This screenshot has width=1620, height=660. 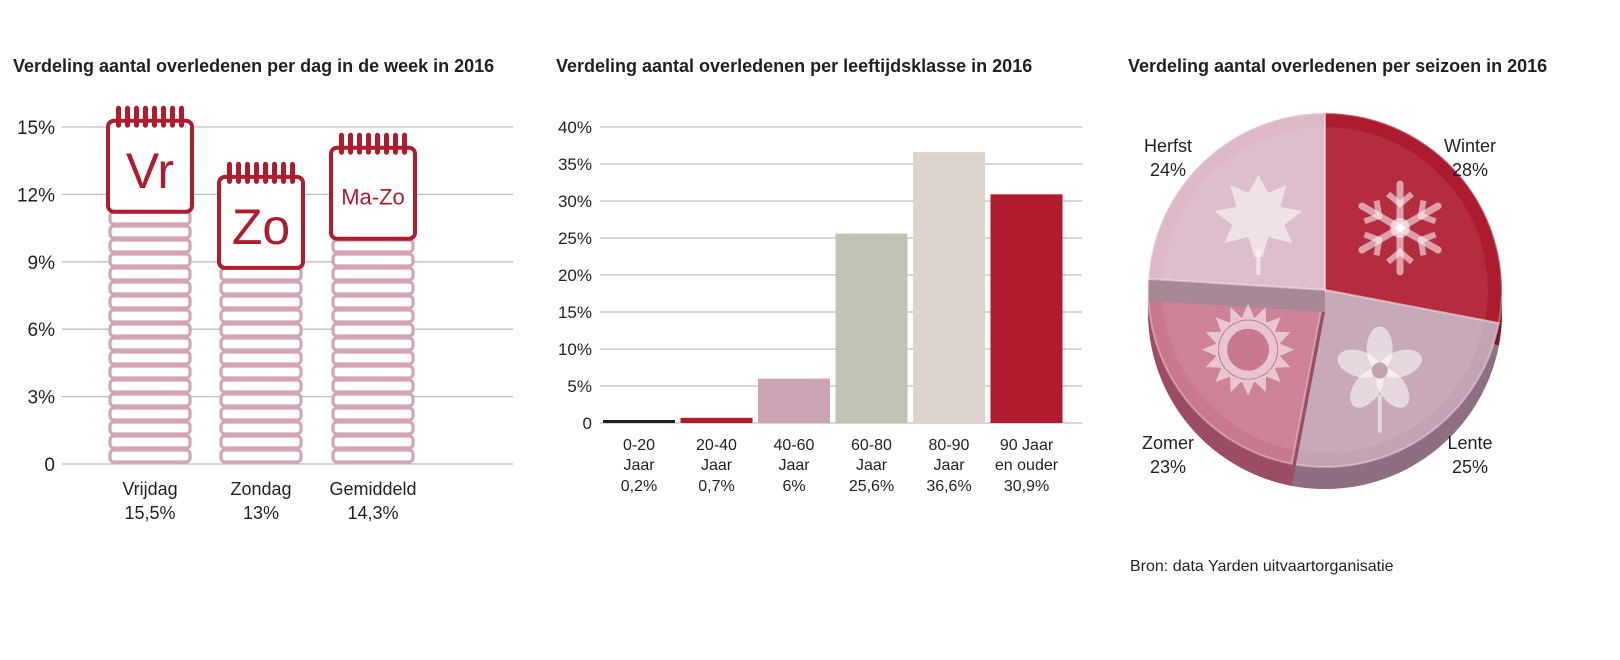 What do you see at coordinates (579, 386) in the screenshot?
I see `age-y-tick-label: 5%` at bounding box center [579, 386].